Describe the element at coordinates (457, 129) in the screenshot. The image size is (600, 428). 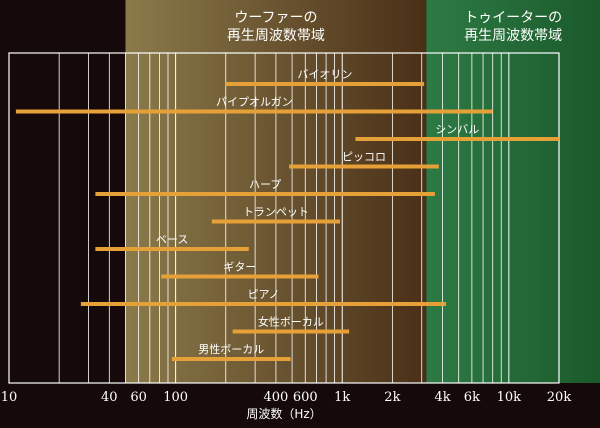
I see `range-bar-label: シンバル` at that location.